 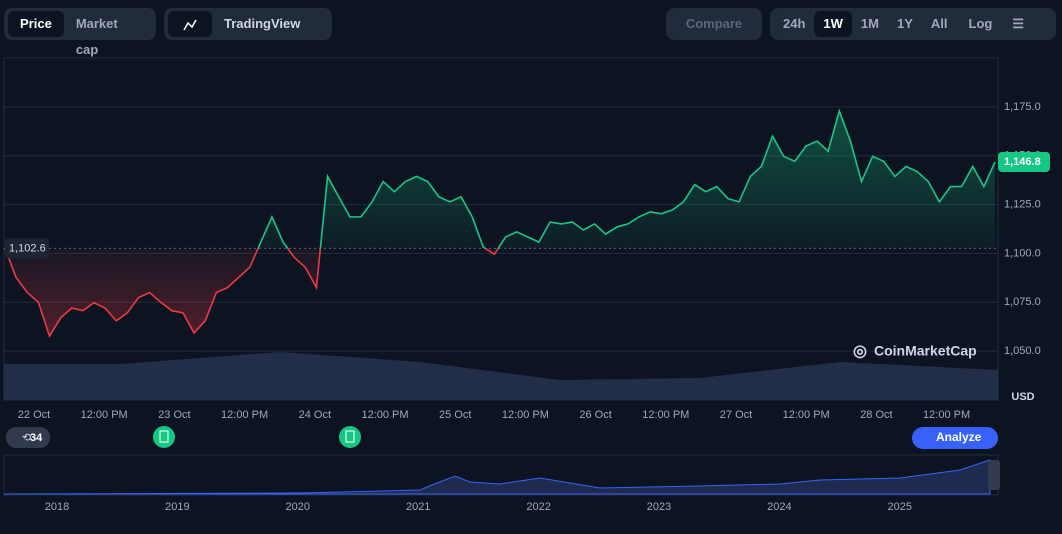 I want to click on view-tabs: Price Market cap, so click(x=80, y=32).